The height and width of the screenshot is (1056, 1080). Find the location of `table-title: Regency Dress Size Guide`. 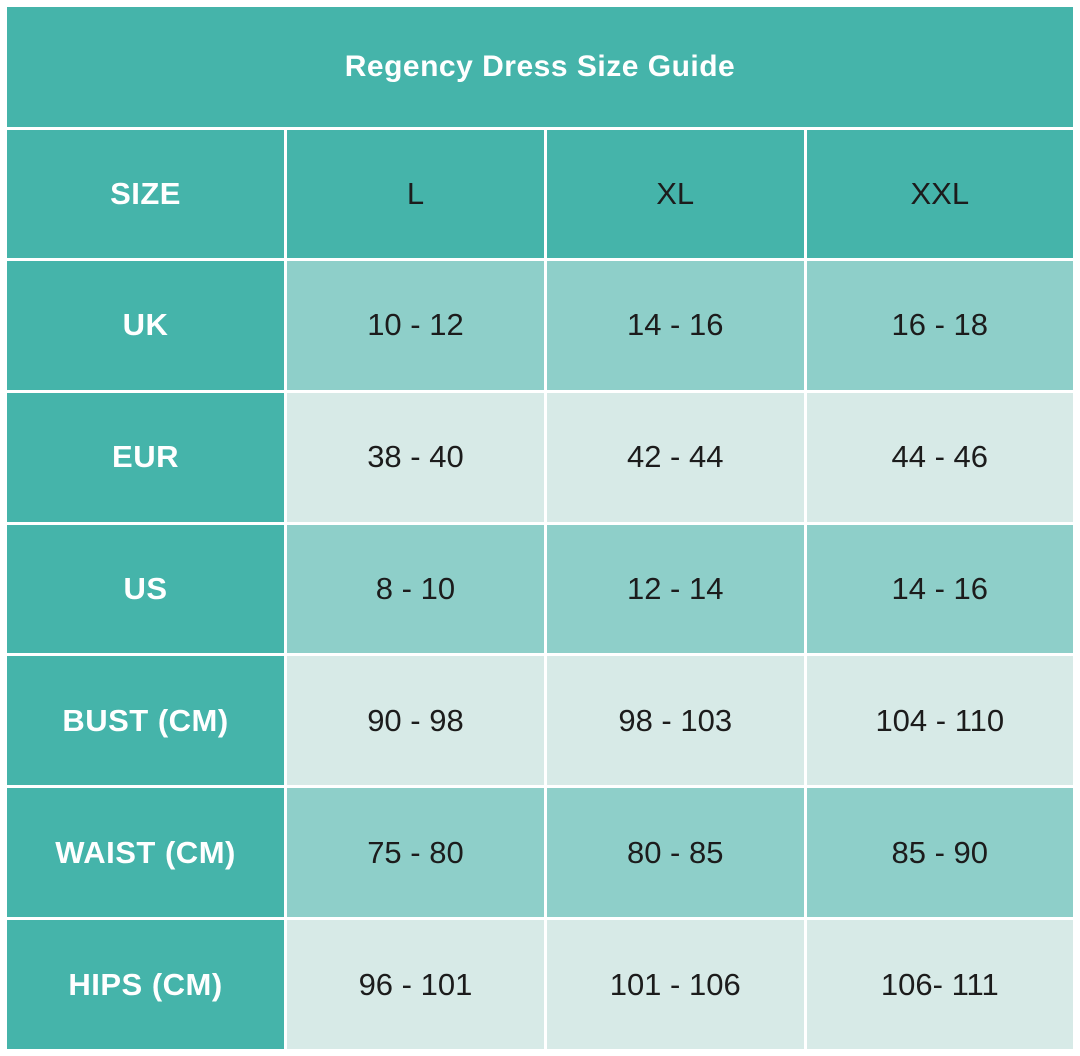

table-title: Regency Dress Size Guide is located at coordinates (540, 67).